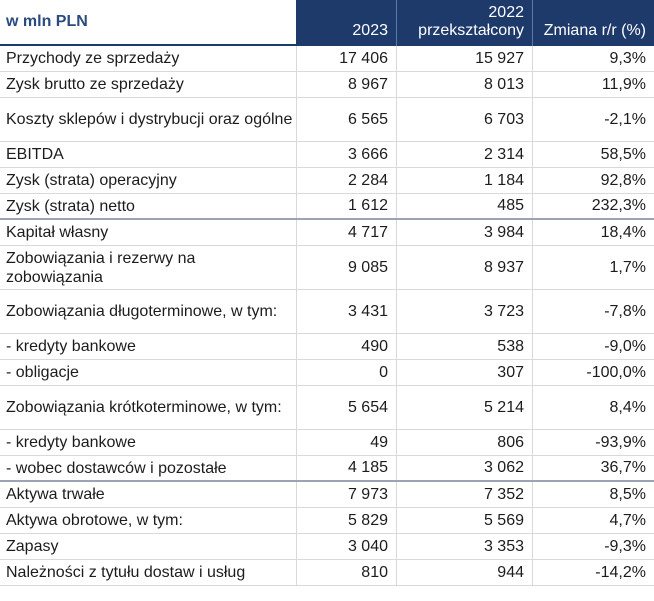  Describe the element at coordinates (91, 180) in the screenshot. I see `row-label: Zysk (strata) operacyjny` at that location.